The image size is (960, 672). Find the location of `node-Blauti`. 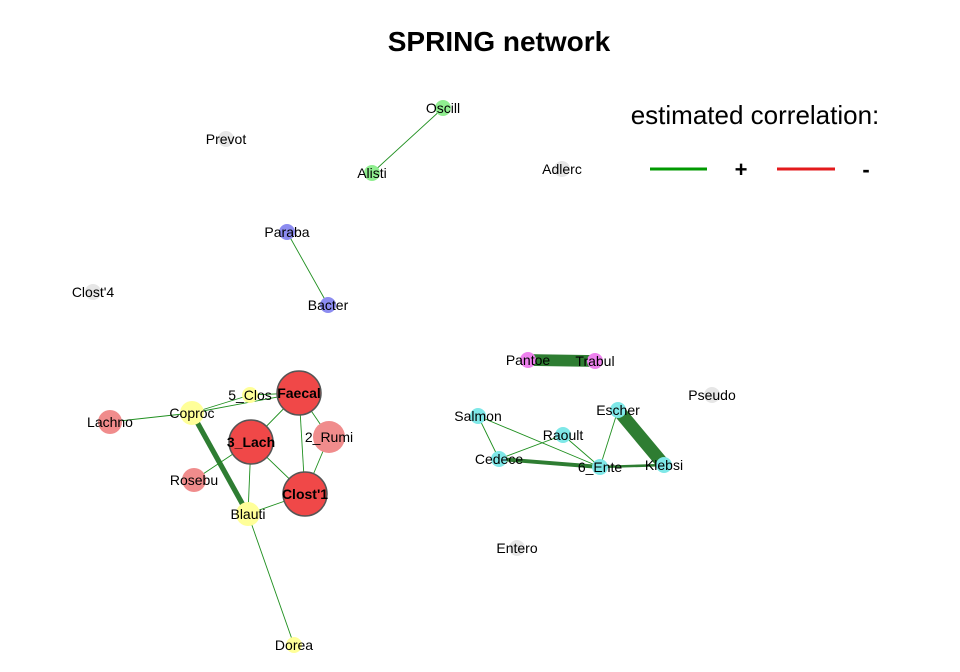

node-Blauti is located at coordinates (248, 514).